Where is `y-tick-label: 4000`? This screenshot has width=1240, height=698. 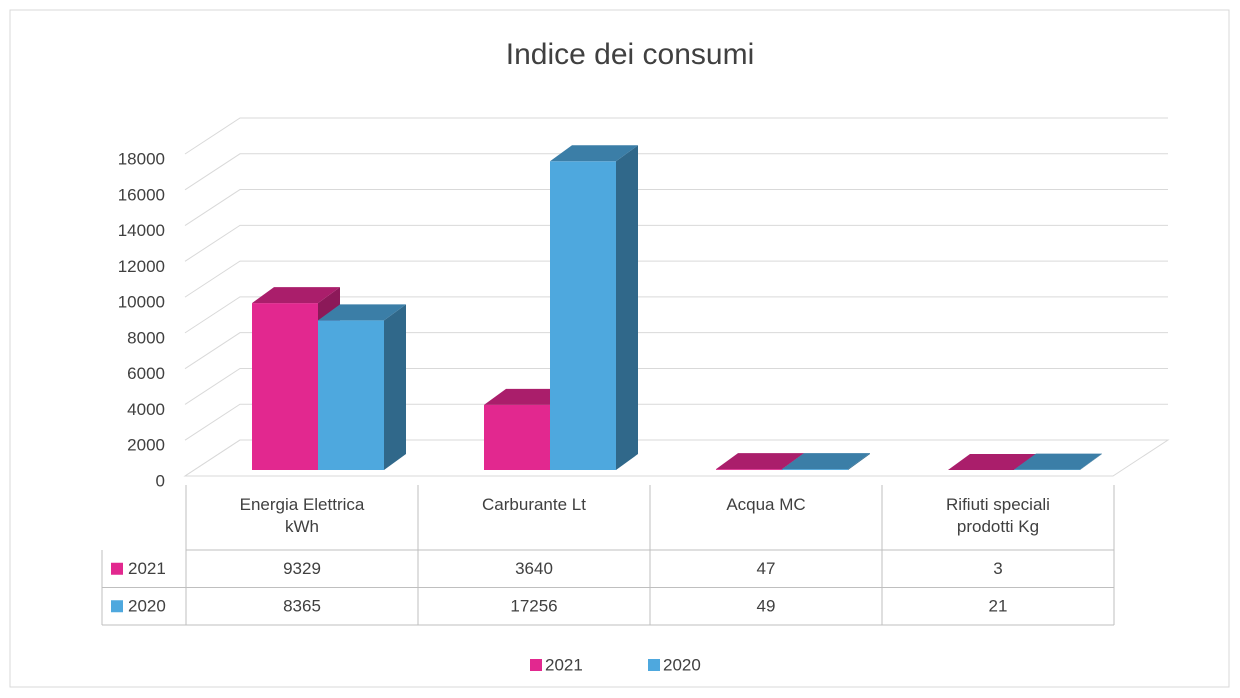 y-tick-label: 4000 is located at coordinates (146, 409).